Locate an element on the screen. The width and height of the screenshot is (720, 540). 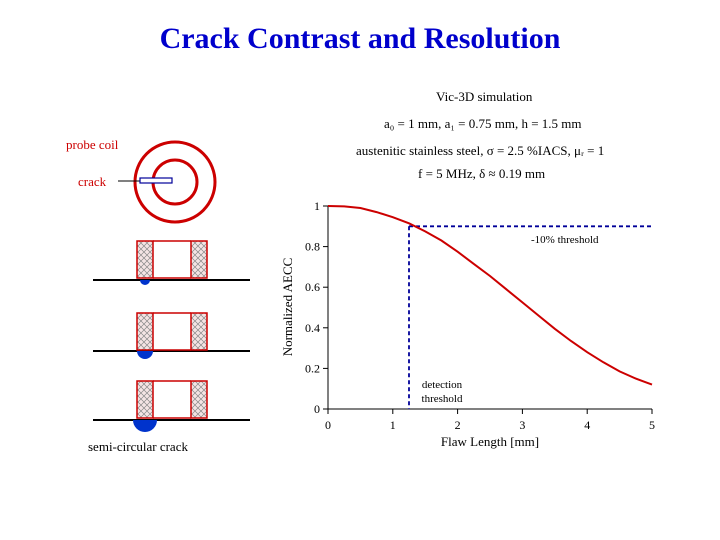
cross-section-medium is located at coordinates (171, 335).